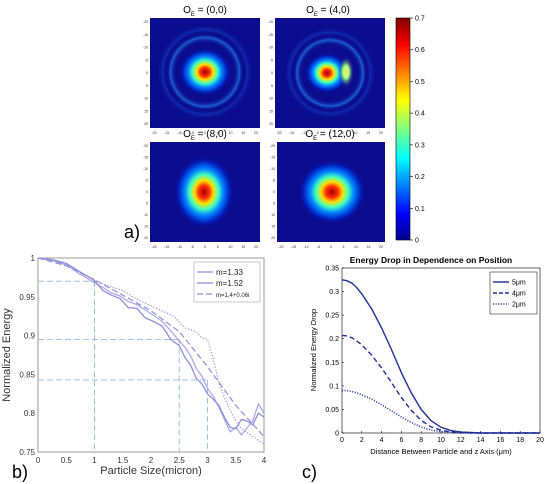 Image resolution: width=550 pixels, height=484 pixels. I want to click on plot-b-y-tick: 0.95, so click(27, 297).